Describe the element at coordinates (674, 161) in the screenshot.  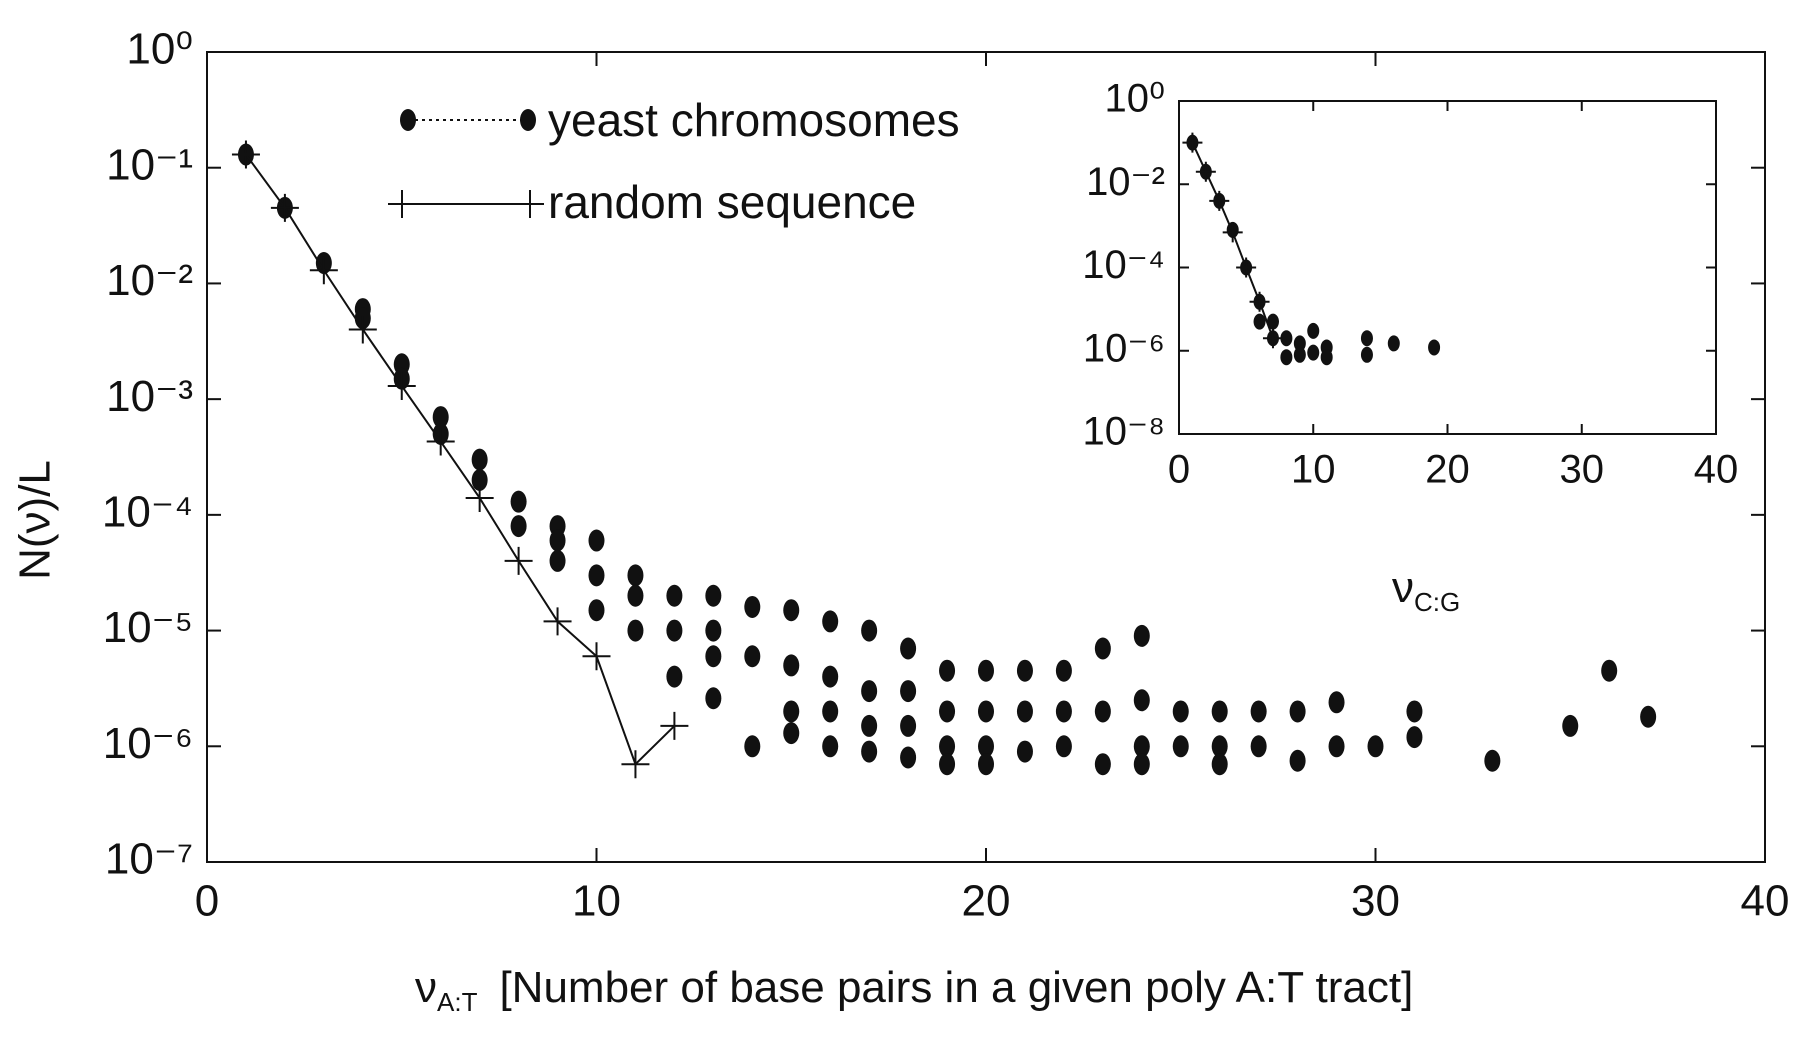
I see `legend: yeast chromosomes random sequence` at that location.